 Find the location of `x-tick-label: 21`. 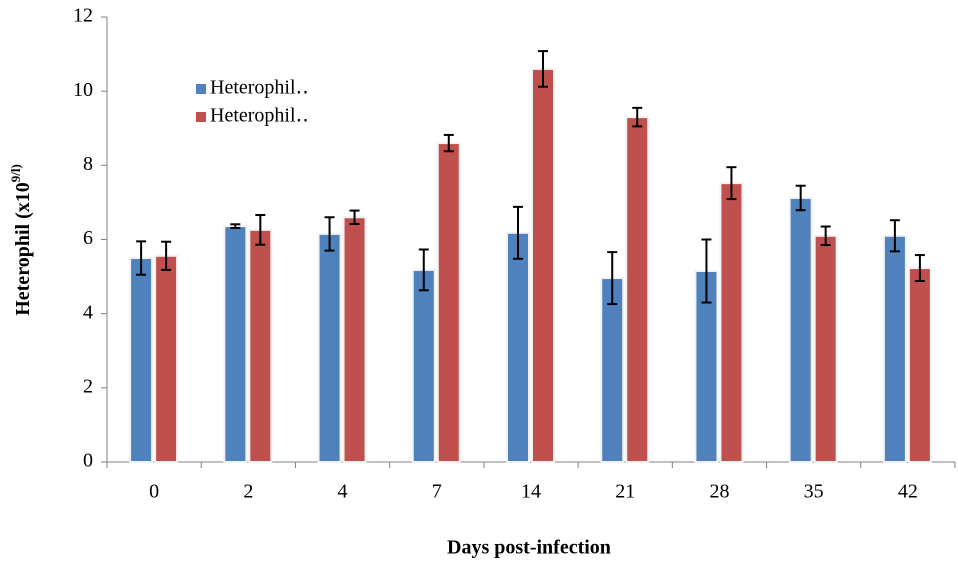

x-tick-label: 21 is located at coordinates (625, 492).